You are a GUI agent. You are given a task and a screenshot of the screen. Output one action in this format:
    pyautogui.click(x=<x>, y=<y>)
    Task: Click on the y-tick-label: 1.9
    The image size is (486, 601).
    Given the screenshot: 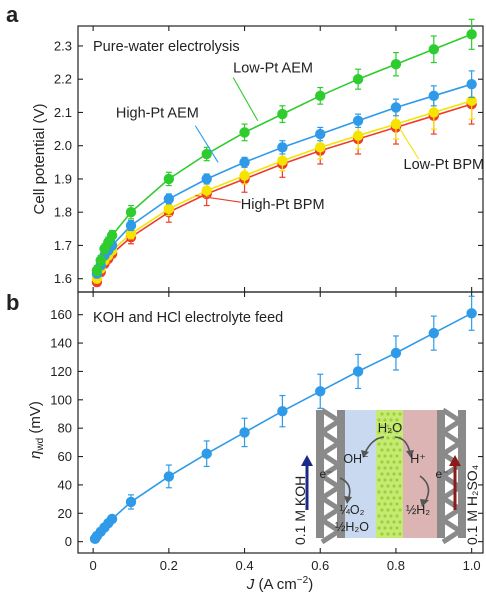 What is the action you would take?
    pyautogui.click(x=63, y=178)
    